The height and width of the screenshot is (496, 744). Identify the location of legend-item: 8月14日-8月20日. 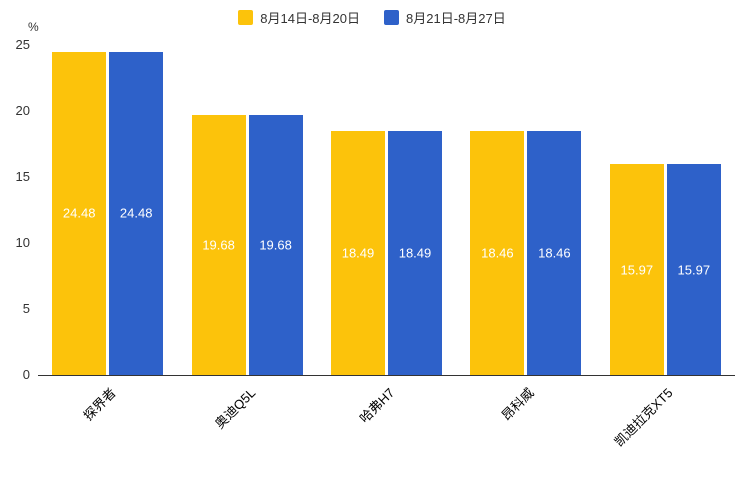
(299, 17).